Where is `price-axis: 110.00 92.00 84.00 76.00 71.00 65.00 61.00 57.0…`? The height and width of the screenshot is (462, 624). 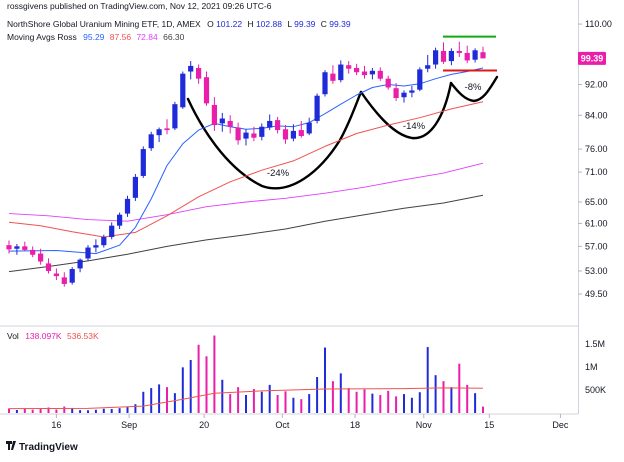
price-axis: 110.00 92.00 84.00 76.00 71.00 65.00 61.00 57.0… is located at coordinates (595, 159).